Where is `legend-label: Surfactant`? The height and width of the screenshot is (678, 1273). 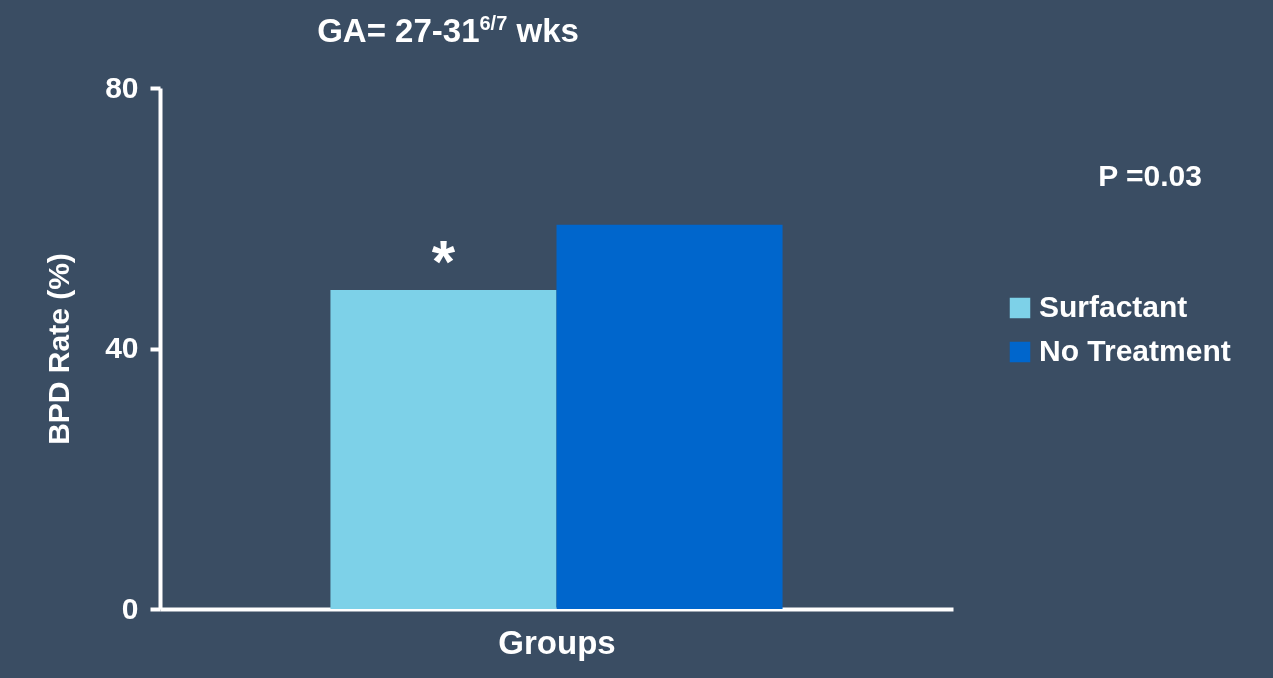
legend-label: Surfactant is located at coordinates (1113, 306).